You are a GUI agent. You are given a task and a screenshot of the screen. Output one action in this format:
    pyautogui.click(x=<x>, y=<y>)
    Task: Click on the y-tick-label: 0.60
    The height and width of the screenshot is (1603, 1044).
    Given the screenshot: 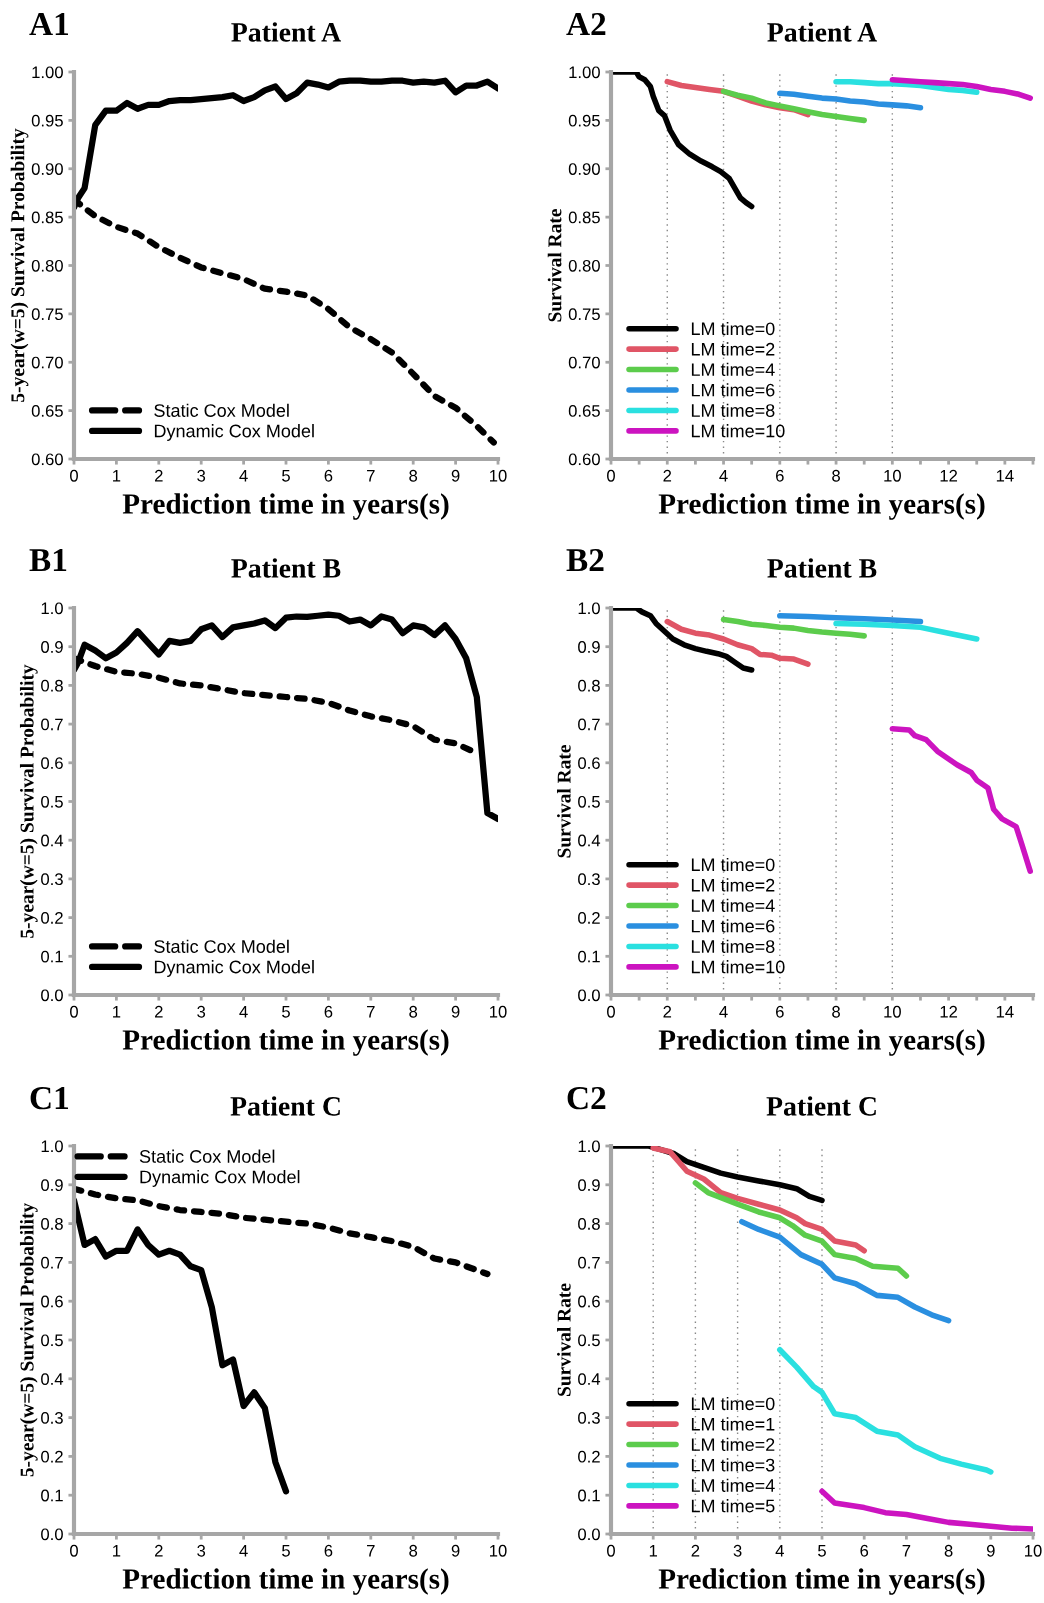 What is the action you would take?
    pyautogui.click(x=584, y=459)
    